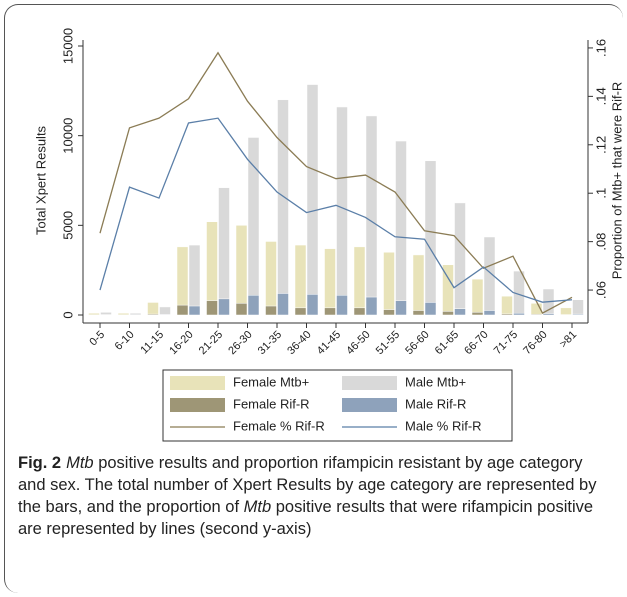  I want to click on x-tick-label: 36-40, so click(299, 343).